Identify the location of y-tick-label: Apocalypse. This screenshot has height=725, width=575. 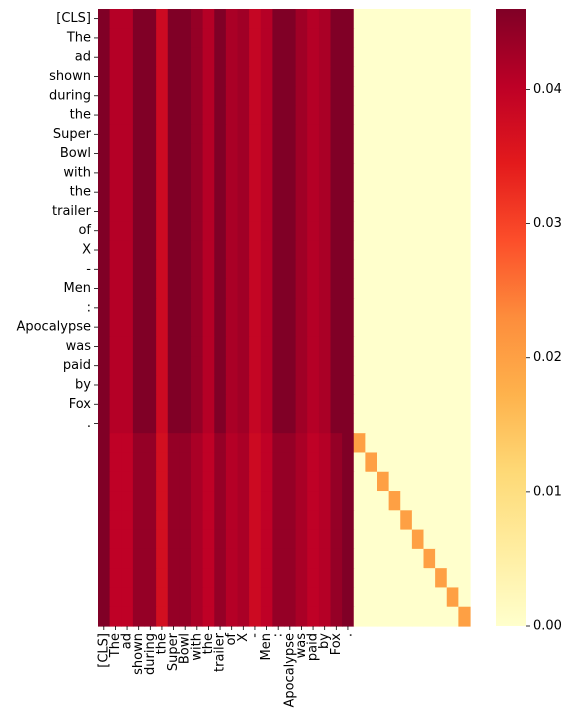
(53, 327).